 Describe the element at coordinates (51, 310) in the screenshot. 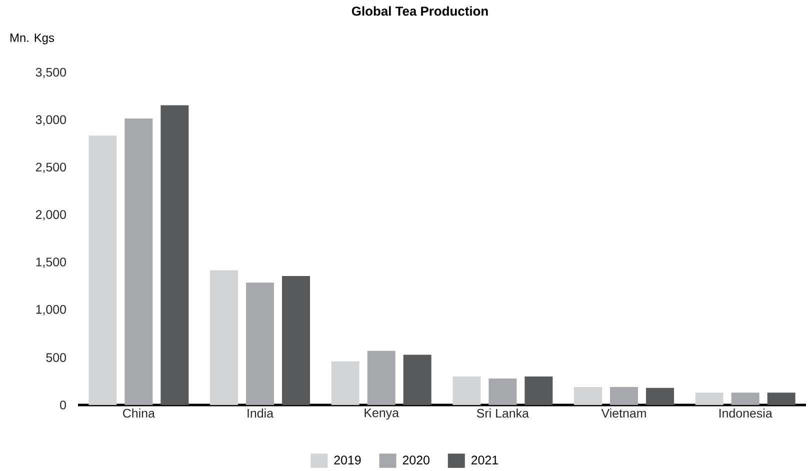

I see `y-tick-label: 1,000` at that location.